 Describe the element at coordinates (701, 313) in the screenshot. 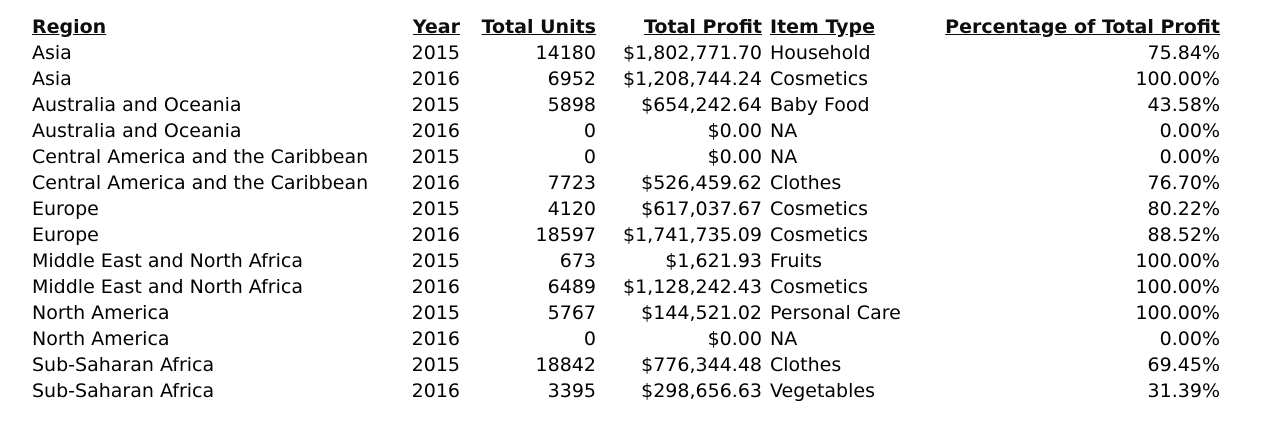

I see `cell-total-profit: $144,521.02` at that location.